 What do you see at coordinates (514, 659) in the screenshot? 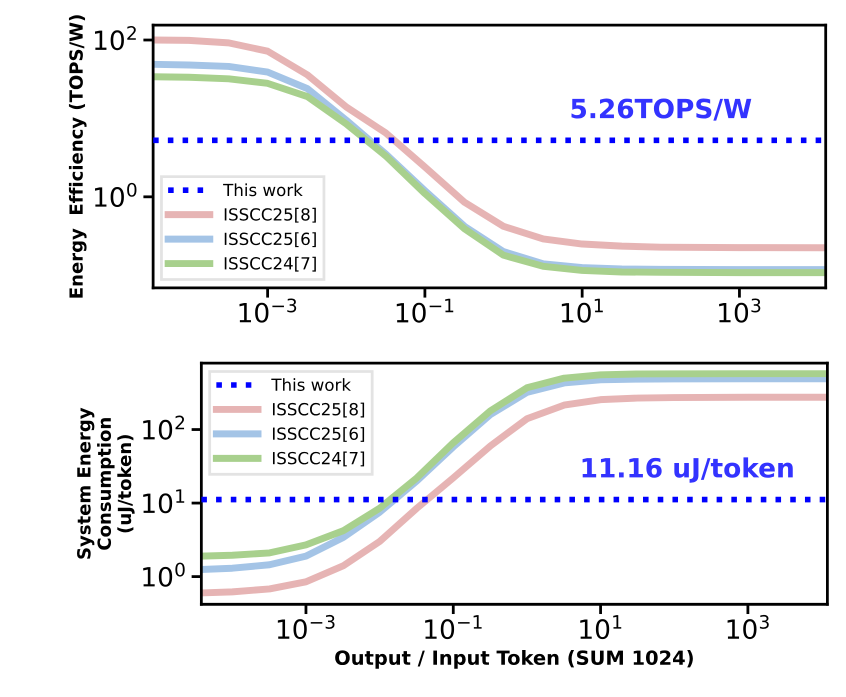
I see `x-axis-title: Output / Input Token (SUM 1024)` at bounding box center [514, 659].